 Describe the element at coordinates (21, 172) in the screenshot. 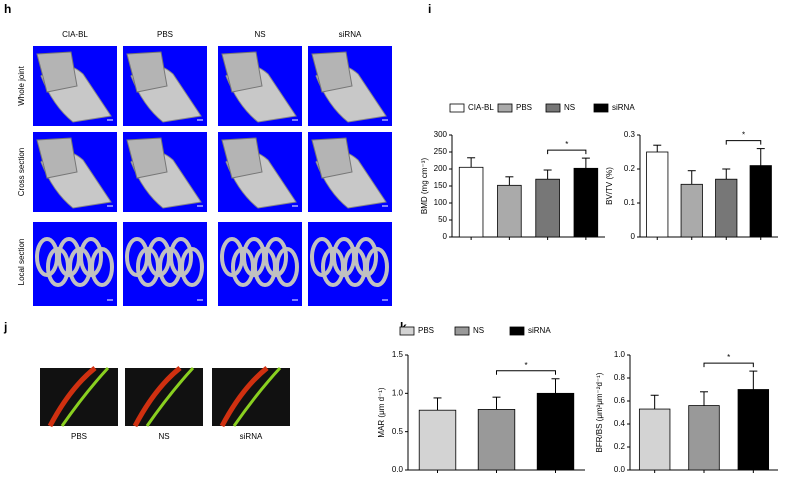

I see `row-label: Cross section` at that location.